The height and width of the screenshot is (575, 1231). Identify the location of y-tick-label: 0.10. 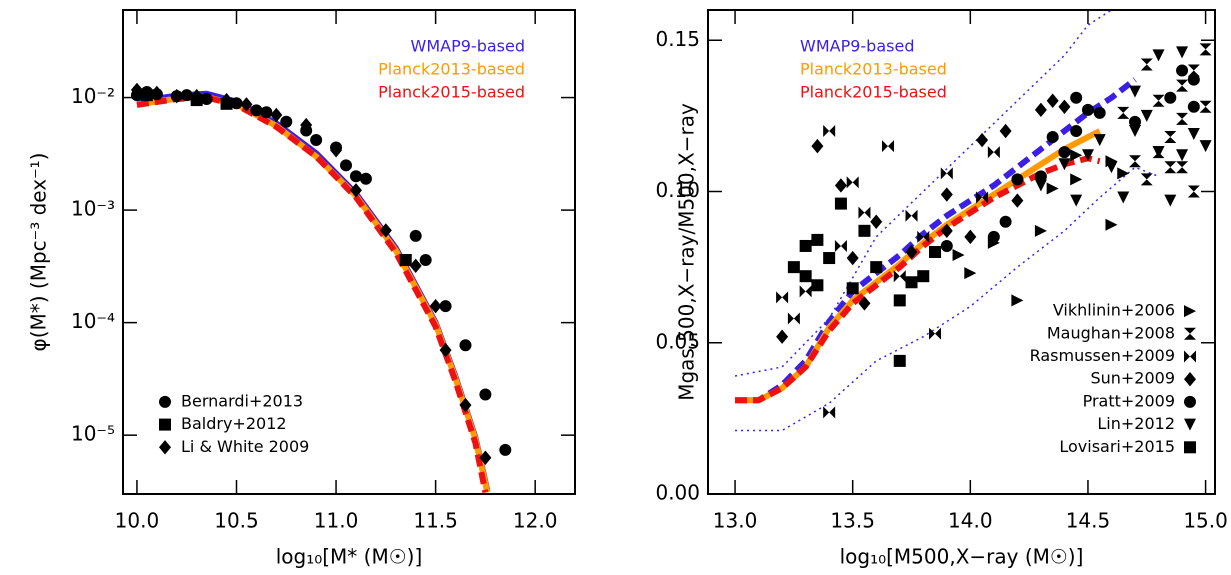
(677, 190).